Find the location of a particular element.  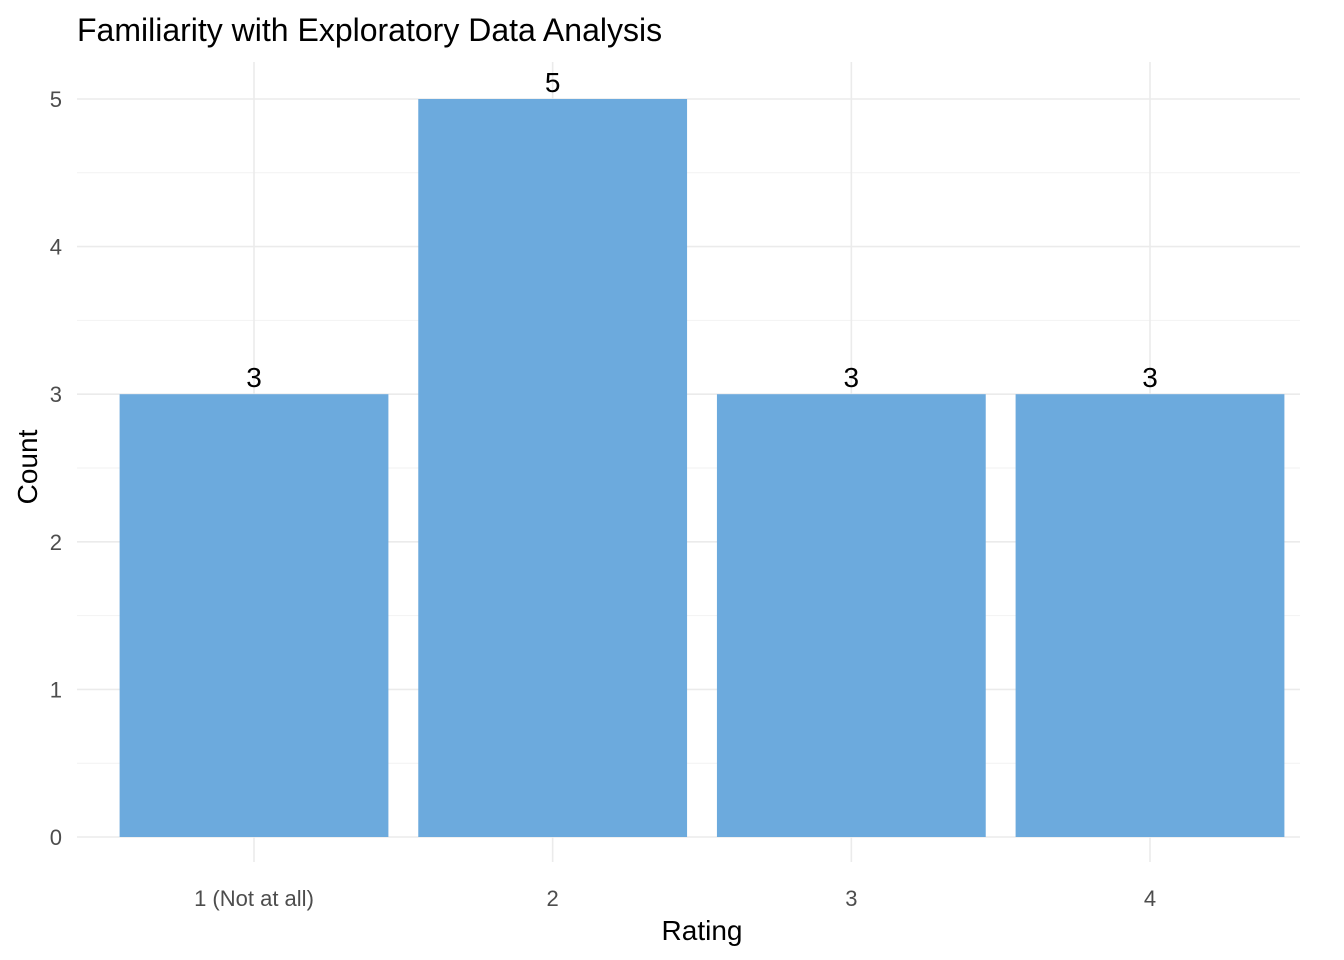

x-tick-label: 1 (Not at all) is located at coordinates (254, 898).